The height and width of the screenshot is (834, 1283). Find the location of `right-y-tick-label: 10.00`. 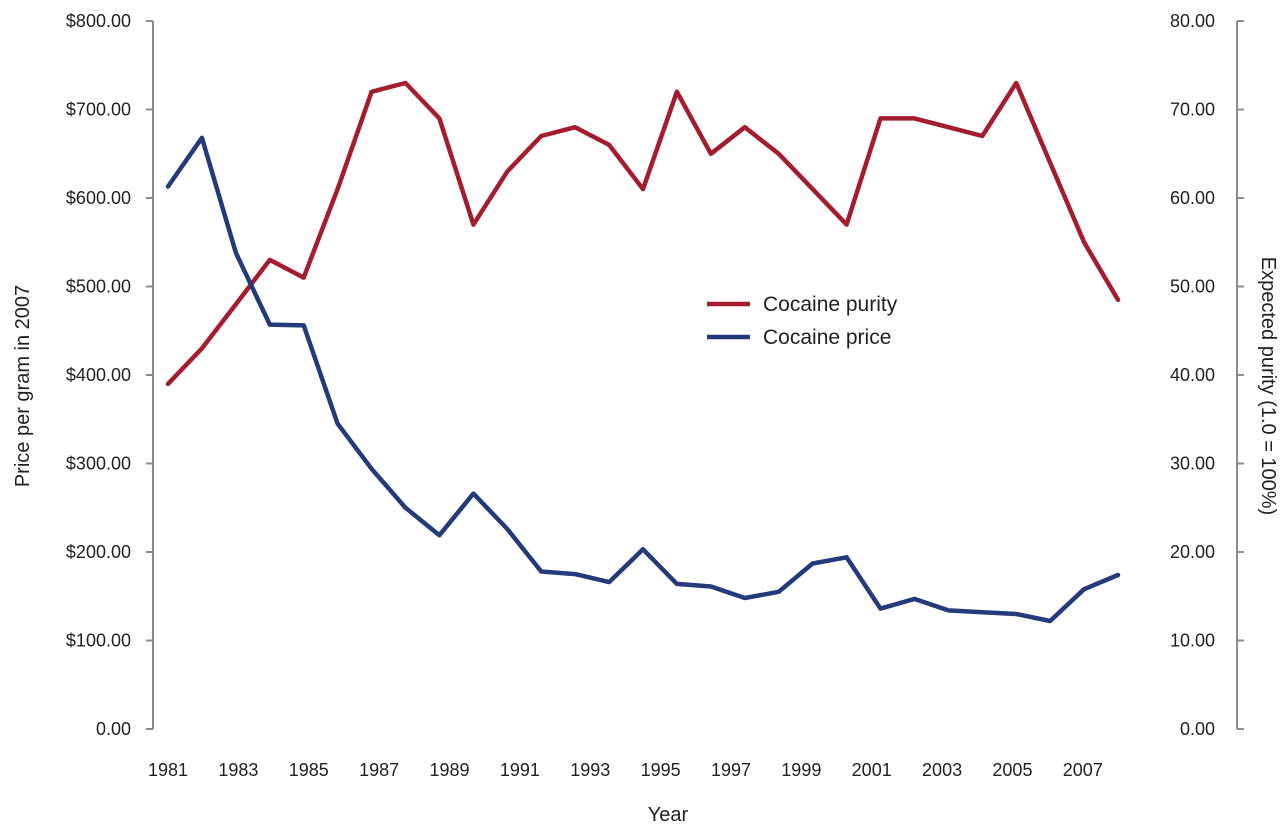

right-y-tick-label: 10.00 is located at coordinates (1192, 641).